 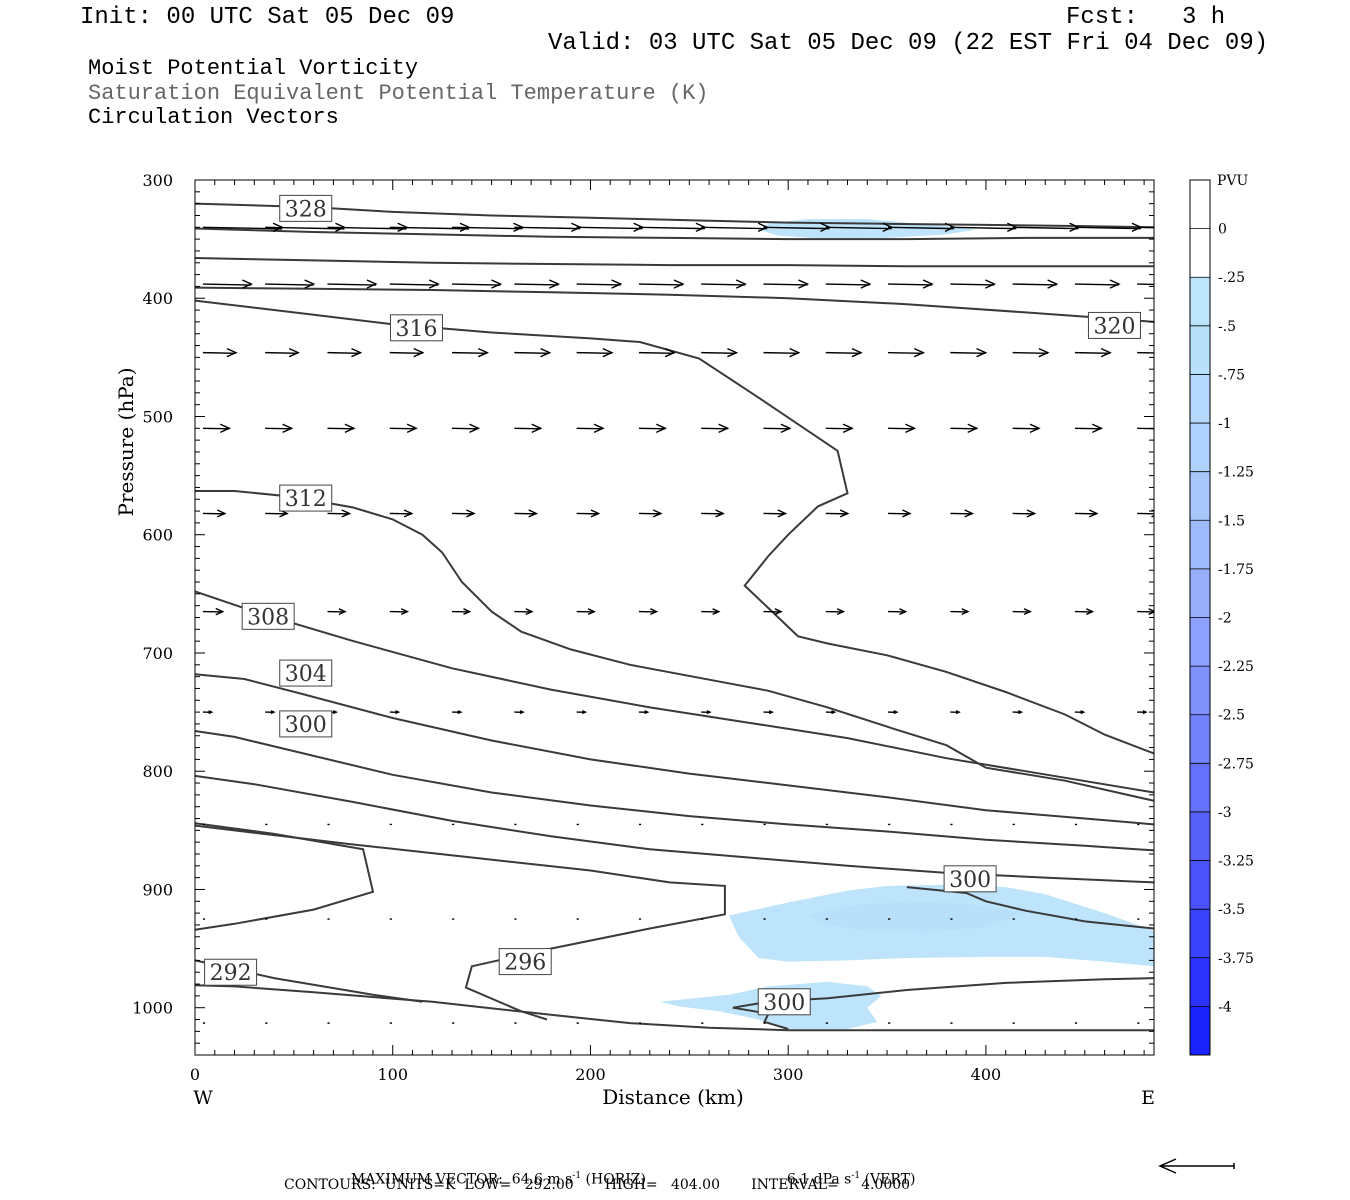 What do you see at coordinates (1102, 17) in the screenshot?
I see `forecast-label: Fcst:` at bounding box center [1102, 17].